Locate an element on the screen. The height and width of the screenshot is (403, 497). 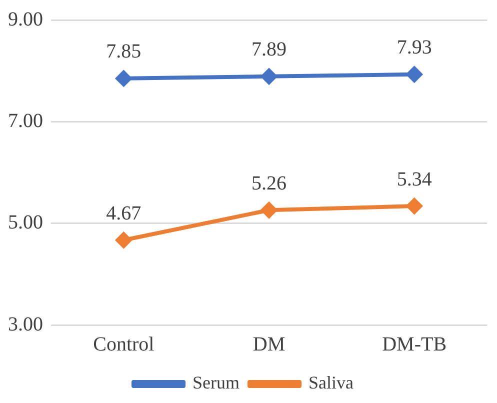
x-tick-label: Control is located at coordinates (124, 344).